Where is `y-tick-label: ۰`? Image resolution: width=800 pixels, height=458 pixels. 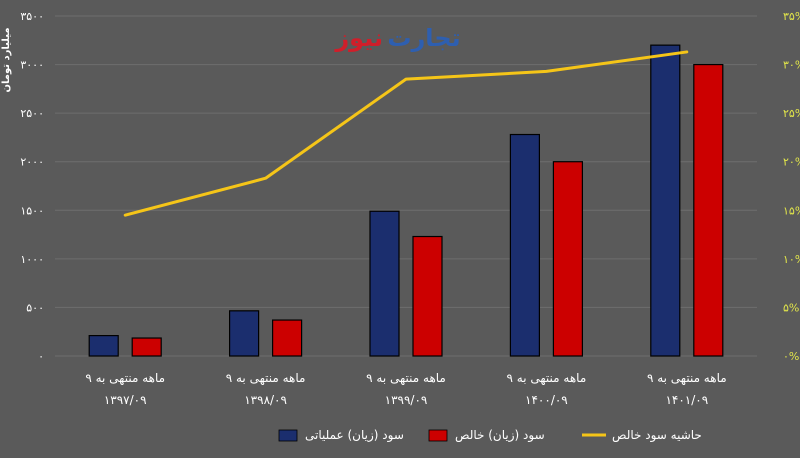 y-tick-label: ۰ is located at coordinates (41, 356).